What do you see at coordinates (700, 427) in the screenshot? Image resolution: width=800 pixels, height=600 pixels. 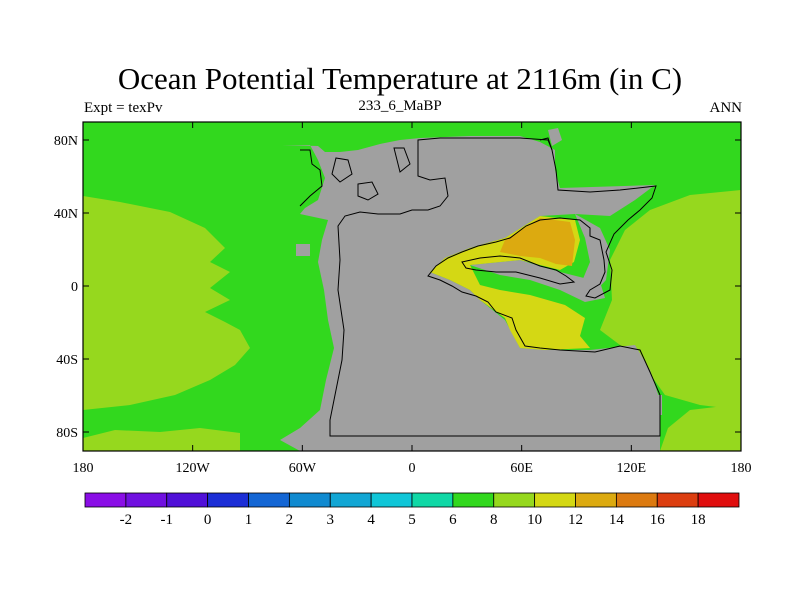 I see `warm-ocean-southeast` at bounding box center [700, 427].